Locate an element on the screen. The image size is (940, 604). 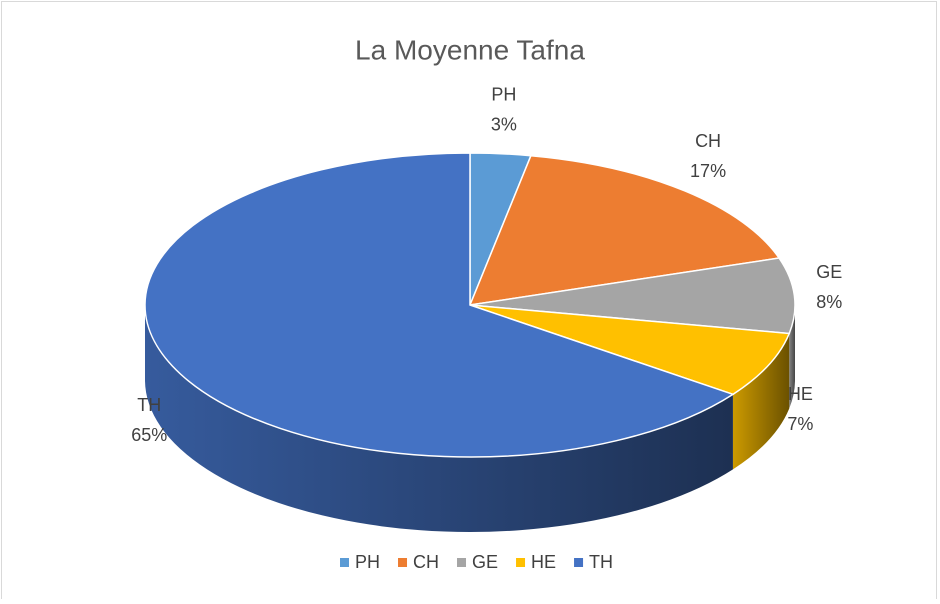
data-label-name: CH is located at coordinates (708, 141).